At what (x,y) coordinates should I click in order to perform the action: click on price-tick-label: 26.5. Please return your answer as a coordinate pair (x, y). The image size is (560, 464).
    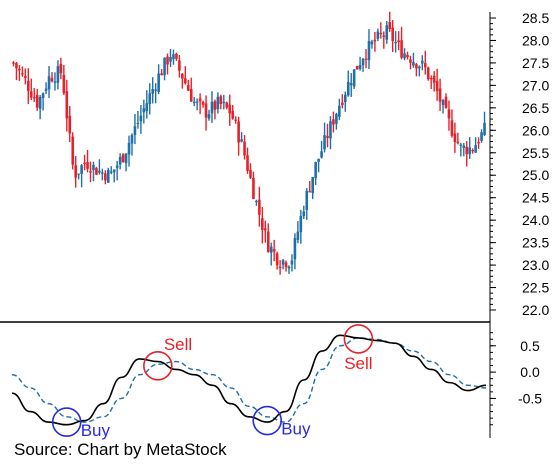
    Looking at the image, I should click on (535, 108).